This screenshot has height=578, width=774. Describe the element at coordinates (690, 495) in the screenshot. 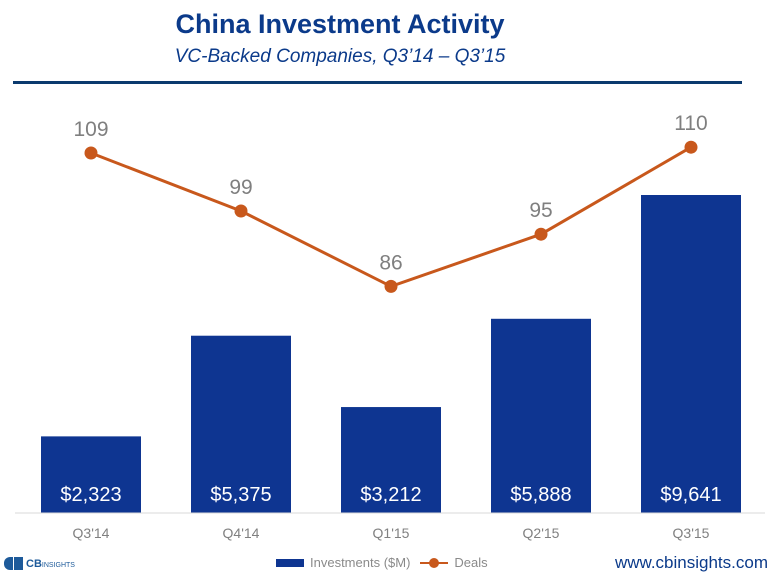

I see `bar-value-label: $9,641` at that location.